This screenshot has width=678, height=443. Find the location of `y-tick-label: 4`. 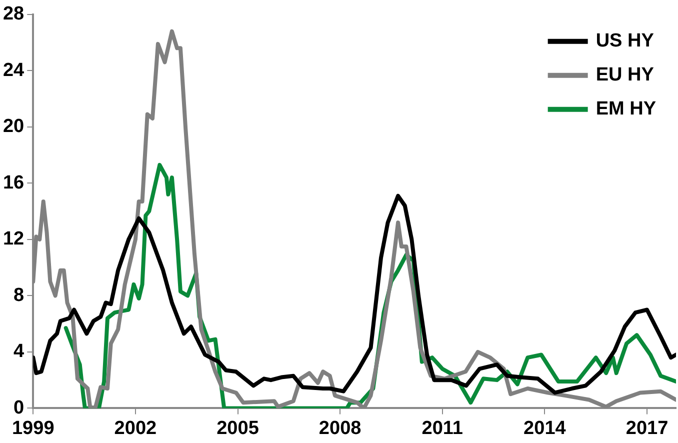

y-tick-label: 4 is located at coordinates (19, 351).